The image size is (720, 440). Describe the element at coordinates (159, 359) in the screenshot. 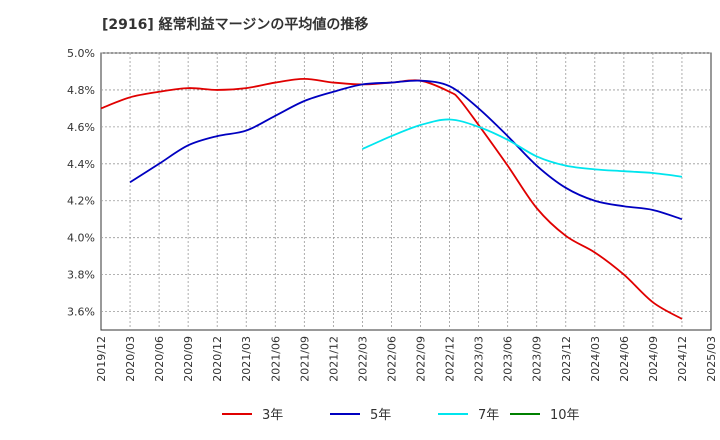

I see `x-tick-label: 2020/06` at that location.